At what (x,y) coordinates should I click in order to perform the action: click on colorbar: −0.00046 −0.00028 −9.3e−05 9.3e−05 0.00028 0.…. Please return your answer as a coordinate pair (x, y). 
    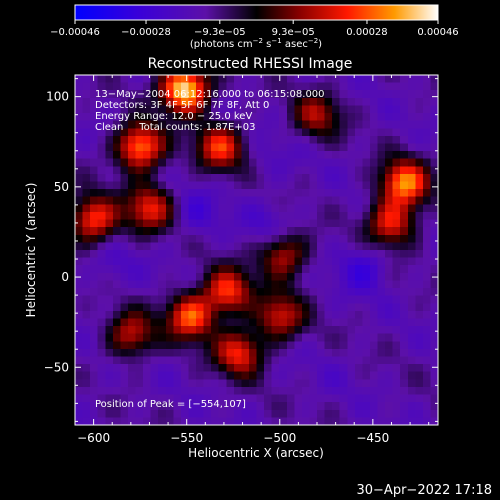
    Looking at the image, I should click on (254, 27).